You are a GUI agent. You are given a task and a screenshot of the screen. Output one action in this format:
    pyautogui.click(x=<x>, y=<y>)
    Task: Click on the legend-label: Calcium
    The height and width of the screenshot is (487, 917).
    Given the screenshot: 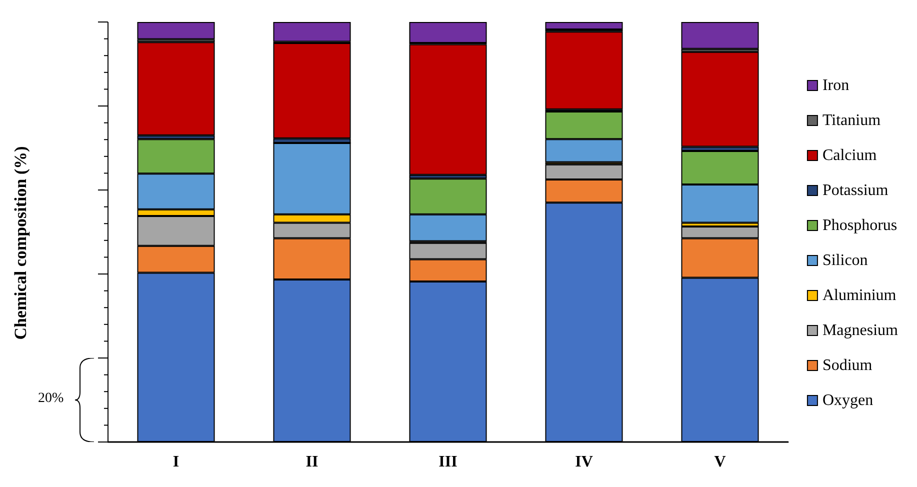 What is the action you would take?
    pyautogui.click(x=850, y=155)
    